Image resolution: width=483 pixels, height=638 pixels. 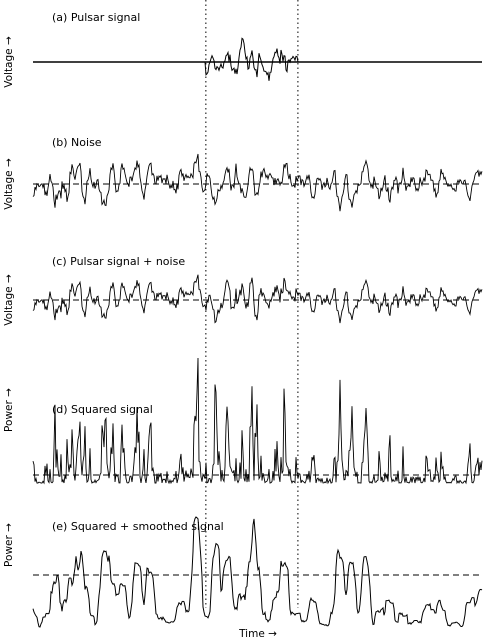 I want to click on panel-b-ylabel: Voltage →, so click(x=9, y=184).